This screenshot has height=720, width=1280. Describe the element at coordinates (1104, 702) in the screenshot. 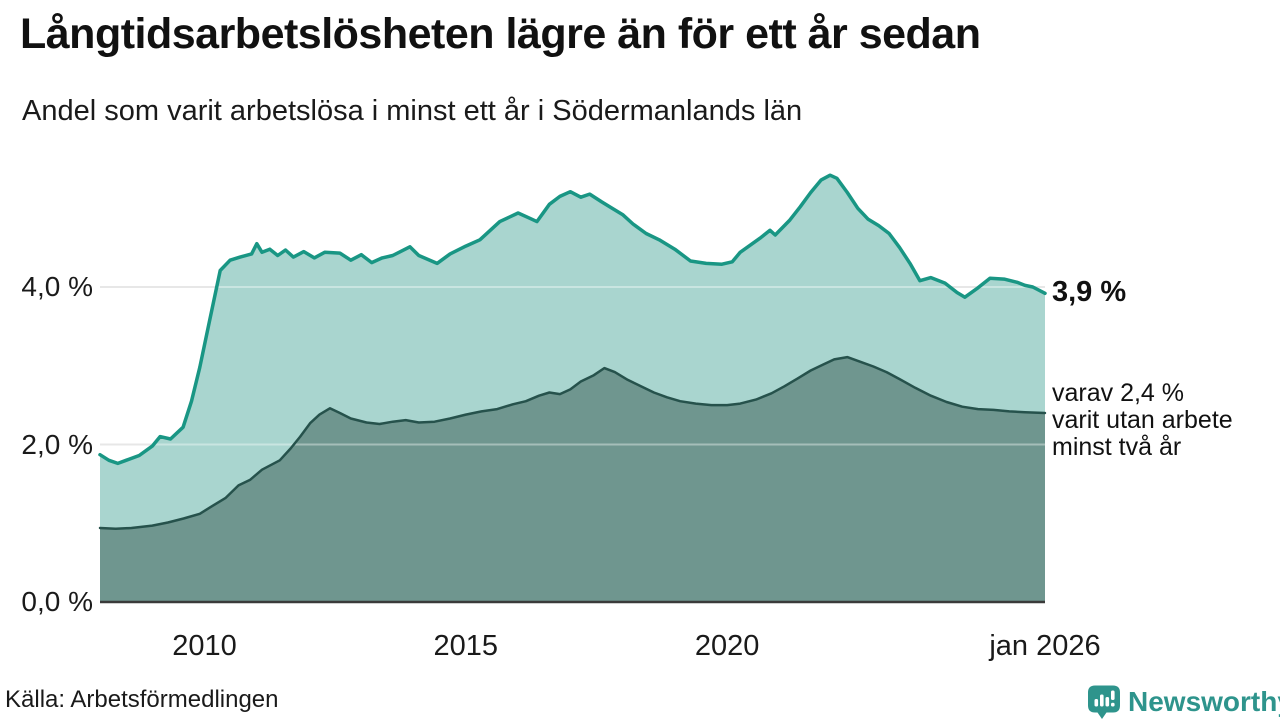

I see `newsworthy-logo-icon` at that location.